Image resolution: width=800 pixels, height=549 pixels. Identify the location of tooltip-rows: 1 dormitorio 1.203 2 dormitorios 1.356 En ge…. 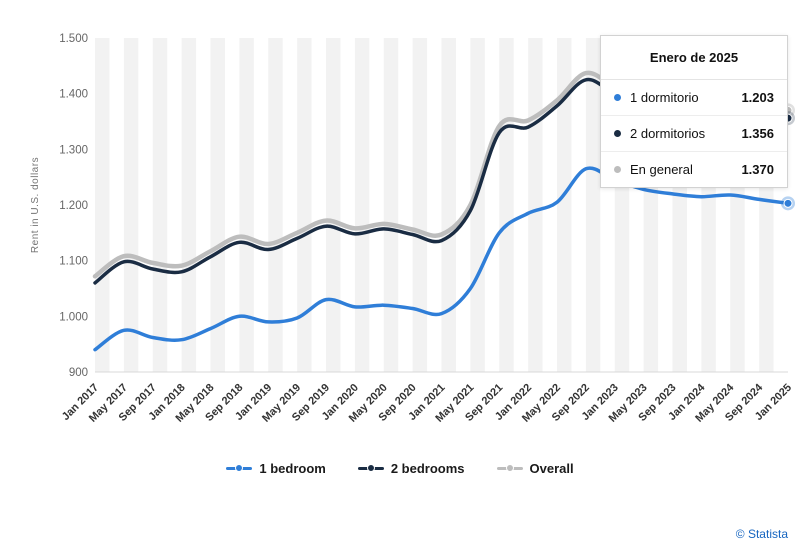
(694, 133).